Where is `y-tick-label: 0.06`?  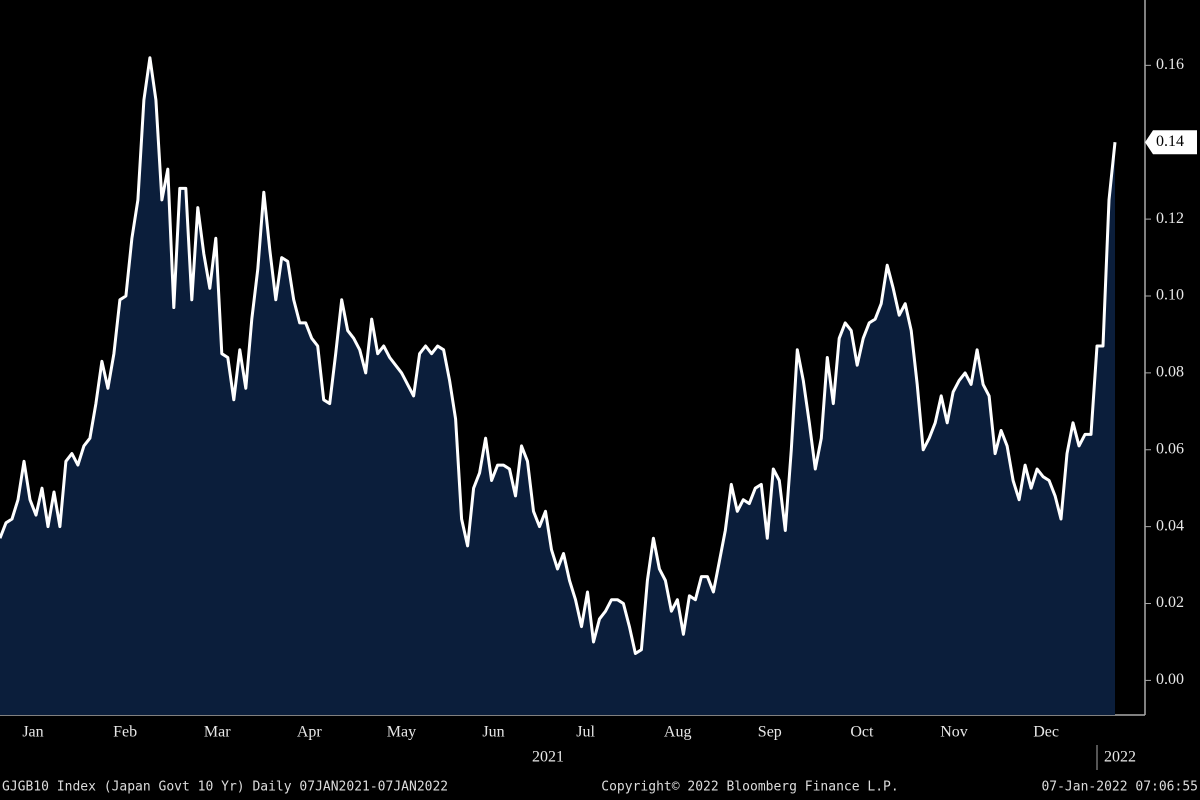 y-tick-label: 0.06 is located at coordinates (1170, 448).